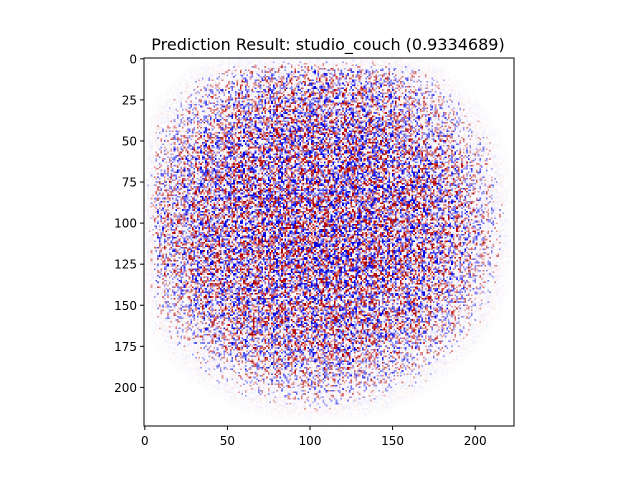  Describe the element at coordinates (125, 347) in the screenshot. I see `y-tick-label: 175` at that location.